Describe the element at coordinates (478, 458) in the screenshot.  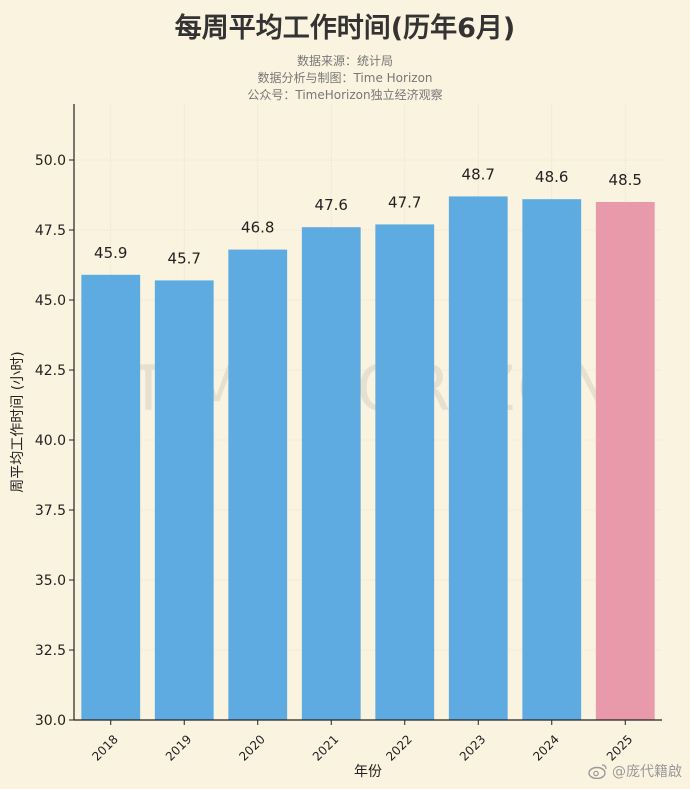
I see `bar-2023` at that location.